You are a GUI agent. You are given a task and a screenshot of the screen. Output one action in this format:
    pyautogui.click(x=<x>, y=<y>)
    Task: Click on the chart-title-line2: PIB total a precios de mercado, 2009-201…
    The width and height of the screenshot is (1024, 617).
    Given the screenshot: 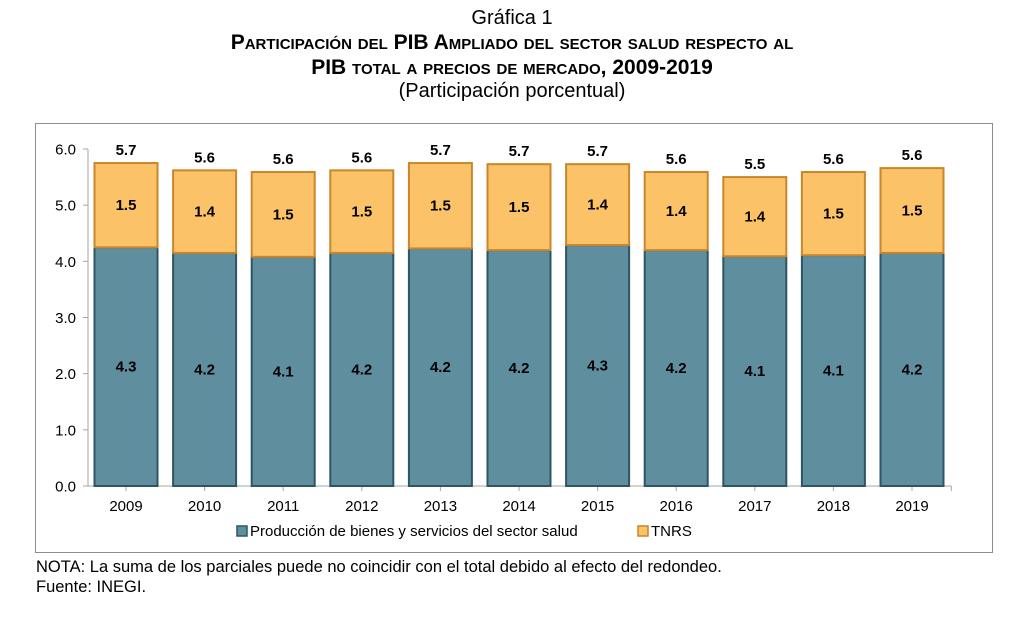 What is the action you would take?
    pyautogui.click(x=512, y=67)
    